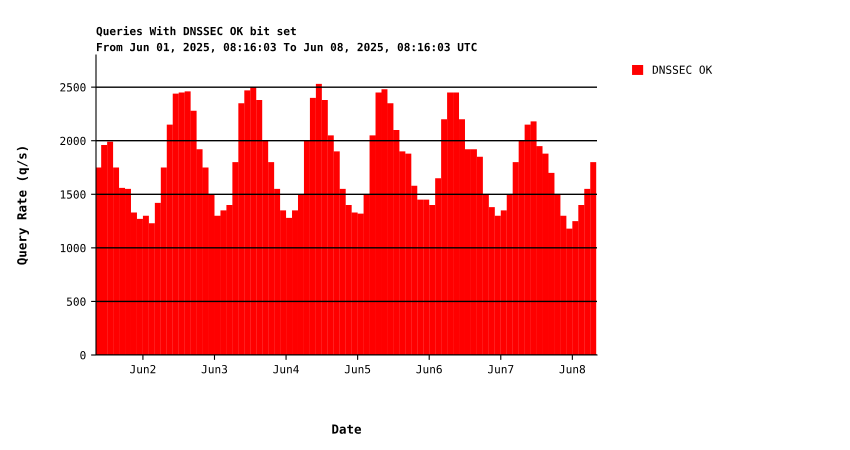 The height and width of the screenshot is (450, 850). I want to click on y-tick-label: 500, so click(76, 301).